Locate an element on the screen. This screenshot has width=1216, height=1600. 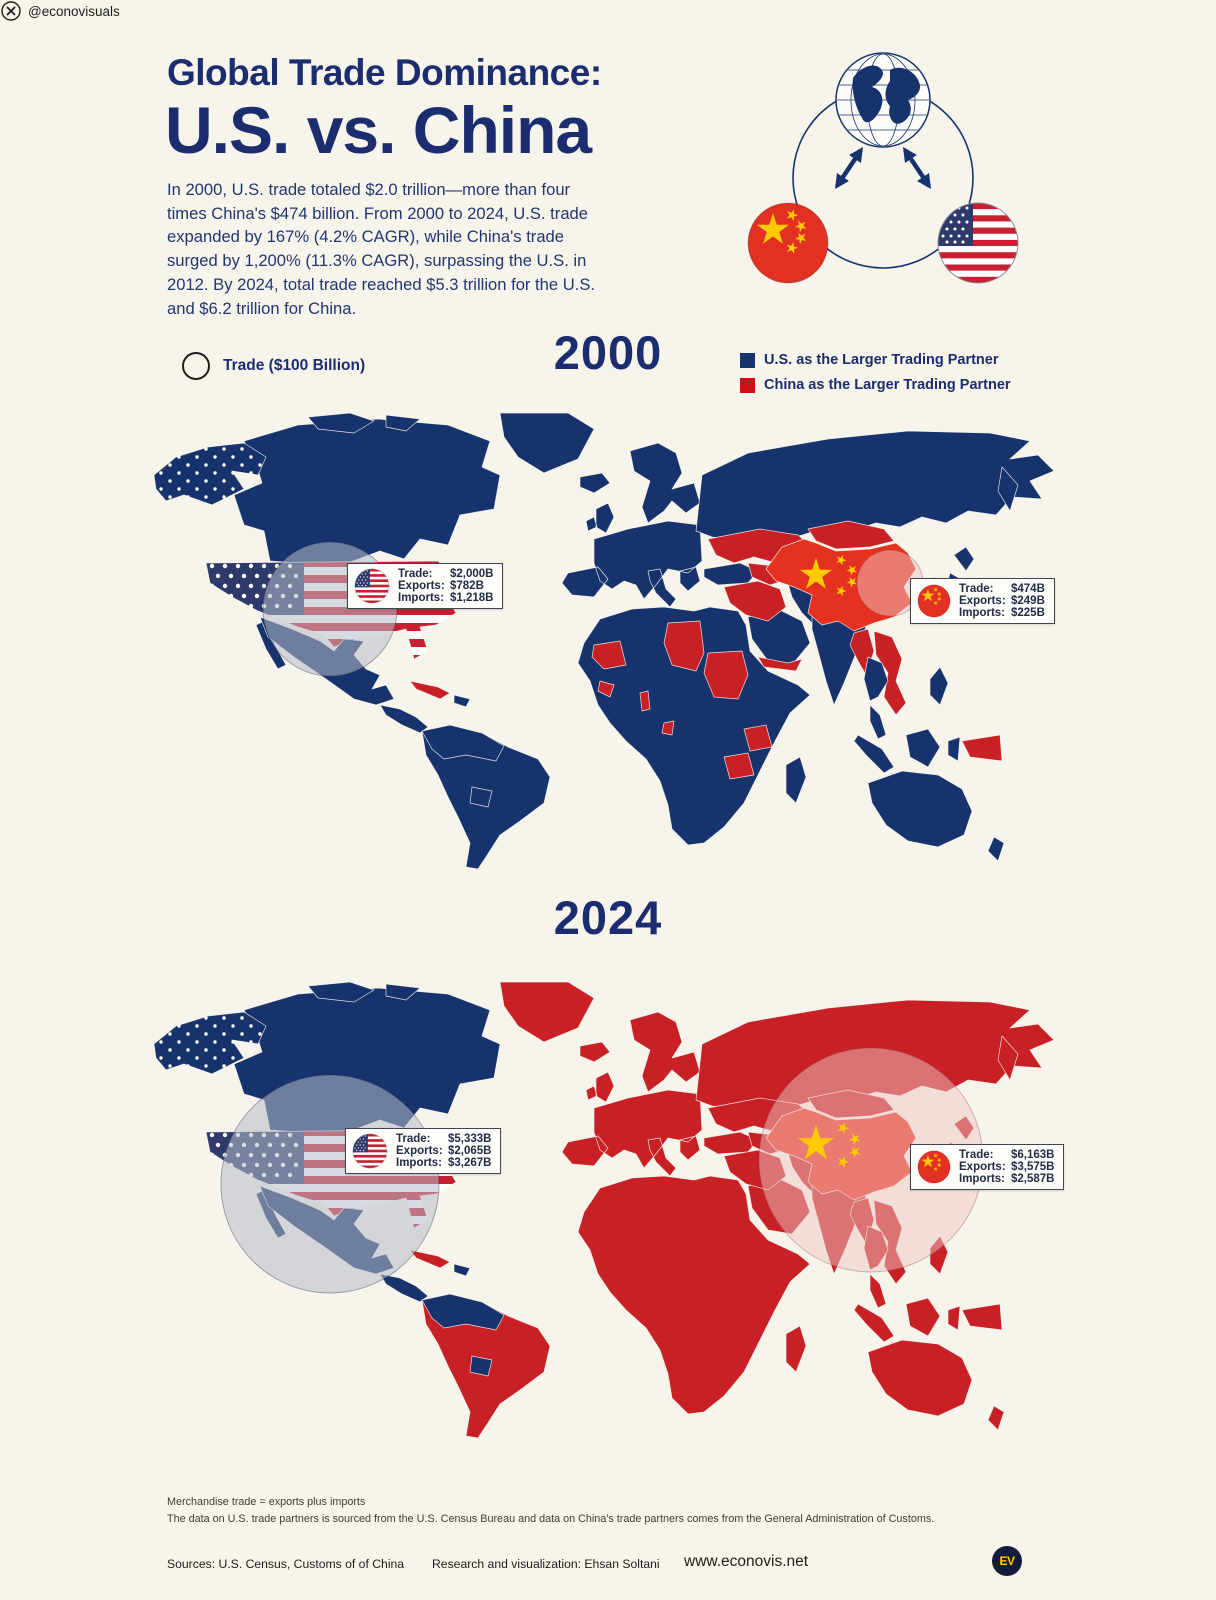
new-guinea is located at coordinates (982, 748).